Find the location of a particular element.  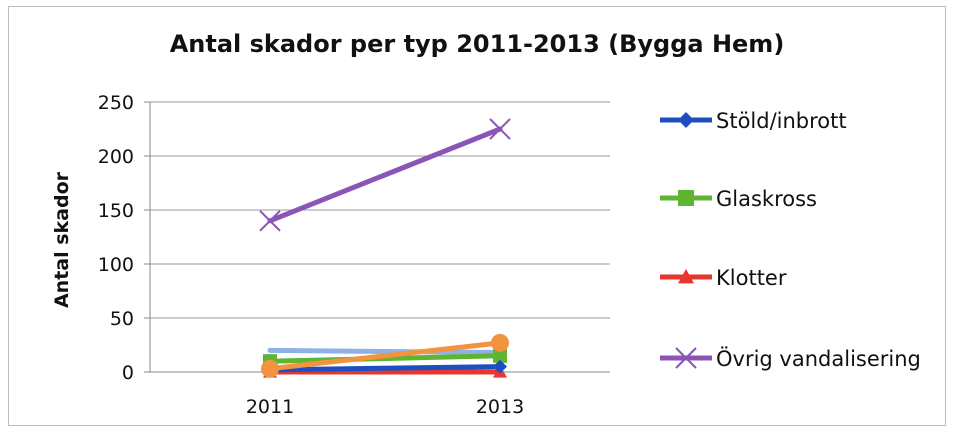

y-tick-label: 150 is located at coordinates (116, 211).